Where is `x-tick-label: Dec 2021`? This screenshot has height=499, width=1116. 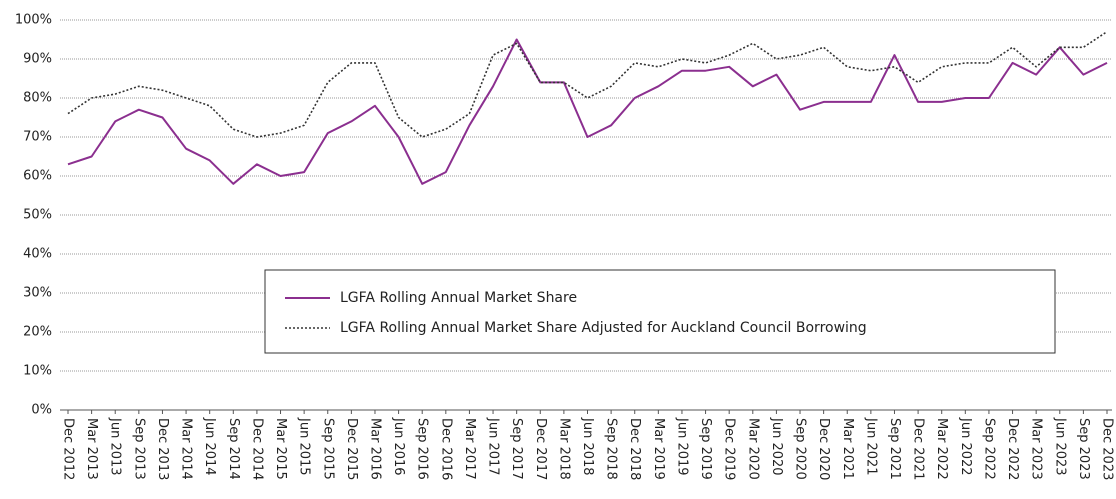 x-tick-label: Dec 2021 is located at coordinates (918, 449).